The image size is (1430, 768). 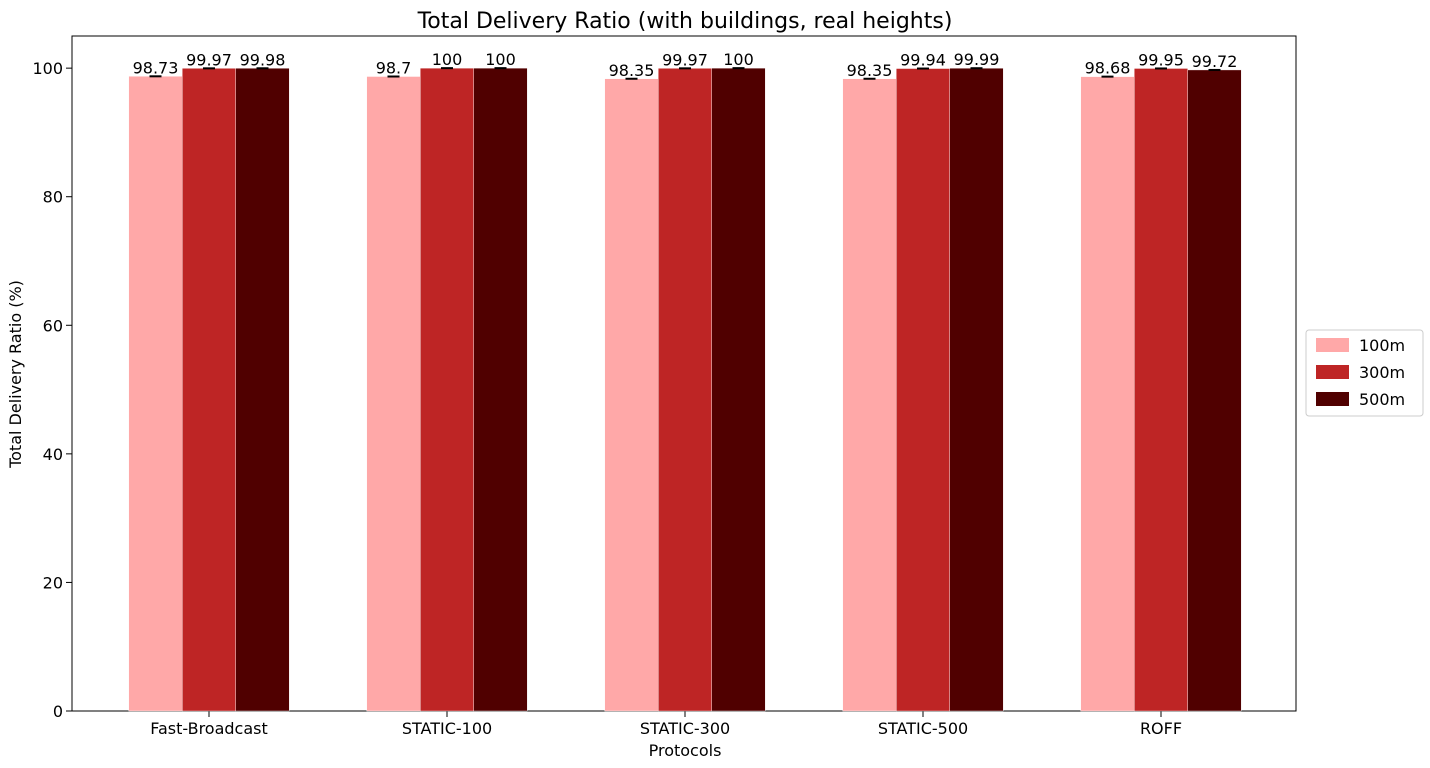 I want to click on x-tick-label: STATIC-500, so click(x=923, y=728).